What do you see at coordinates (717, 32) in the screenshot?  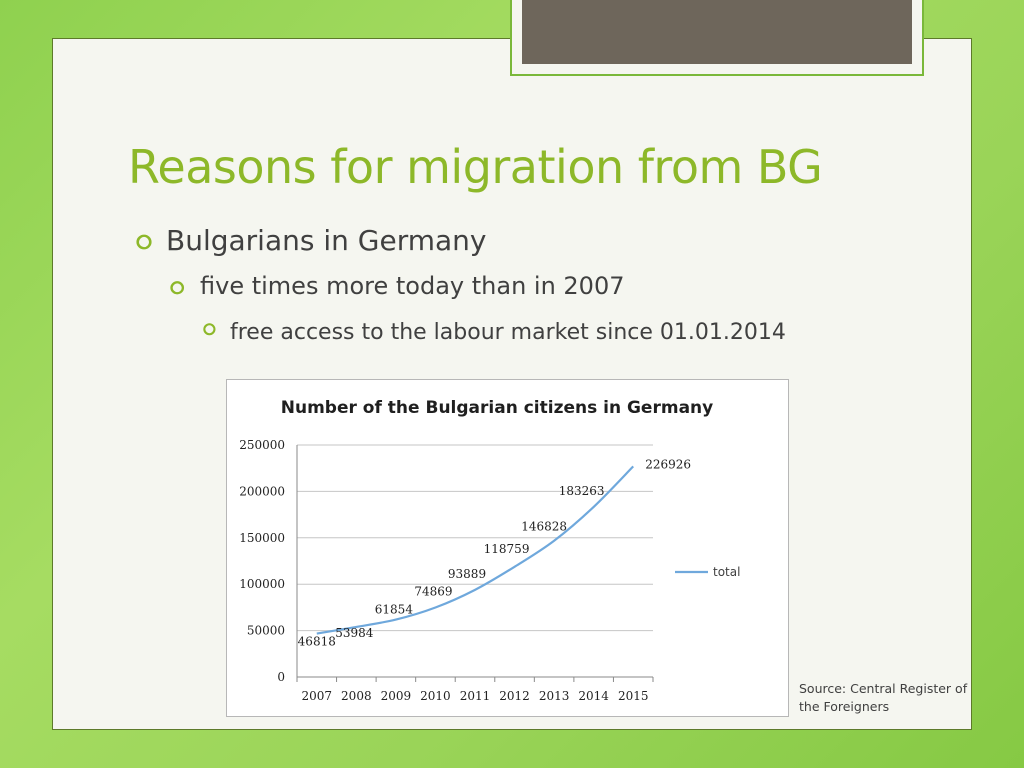 I see `header-tab-fill` at bounding box center [717, 32].